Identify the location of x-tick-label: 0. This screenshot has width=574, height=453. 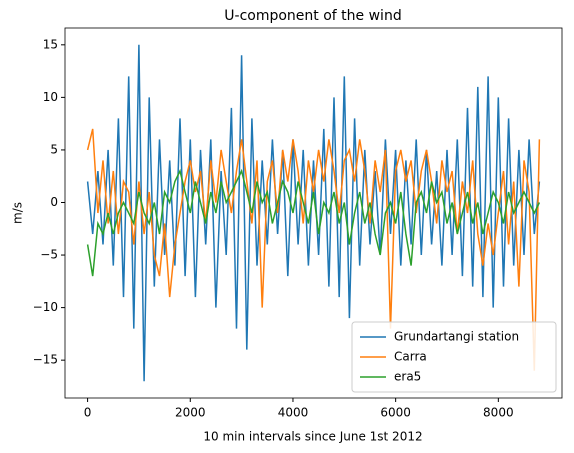
(88, 413).